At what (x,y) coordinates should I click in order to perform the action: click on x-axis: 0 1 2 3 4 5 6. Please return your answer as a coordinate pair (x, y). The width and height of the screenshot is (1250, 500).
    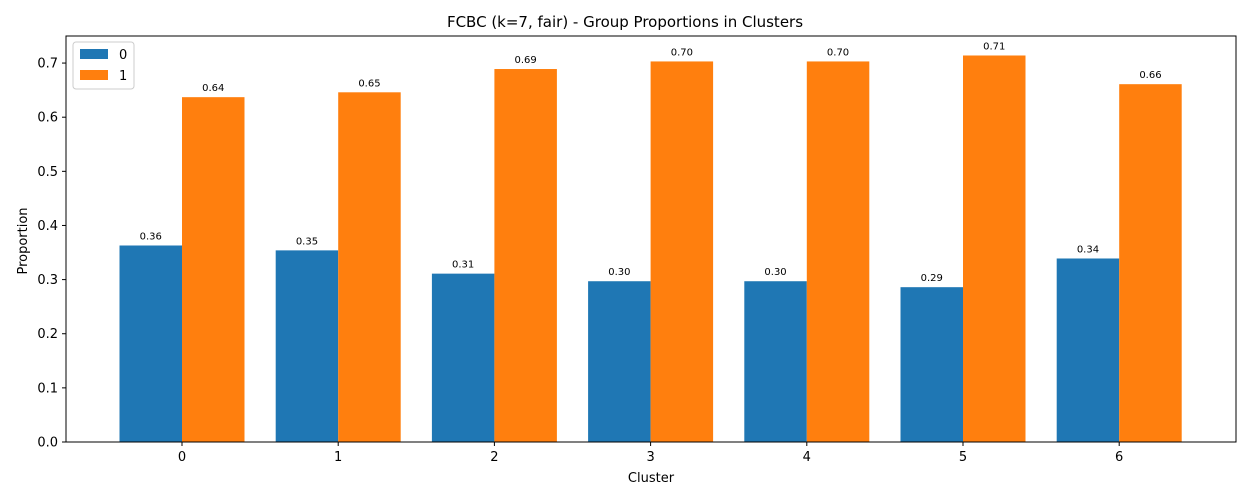
    Looking at the image, I should click on (650, 453).